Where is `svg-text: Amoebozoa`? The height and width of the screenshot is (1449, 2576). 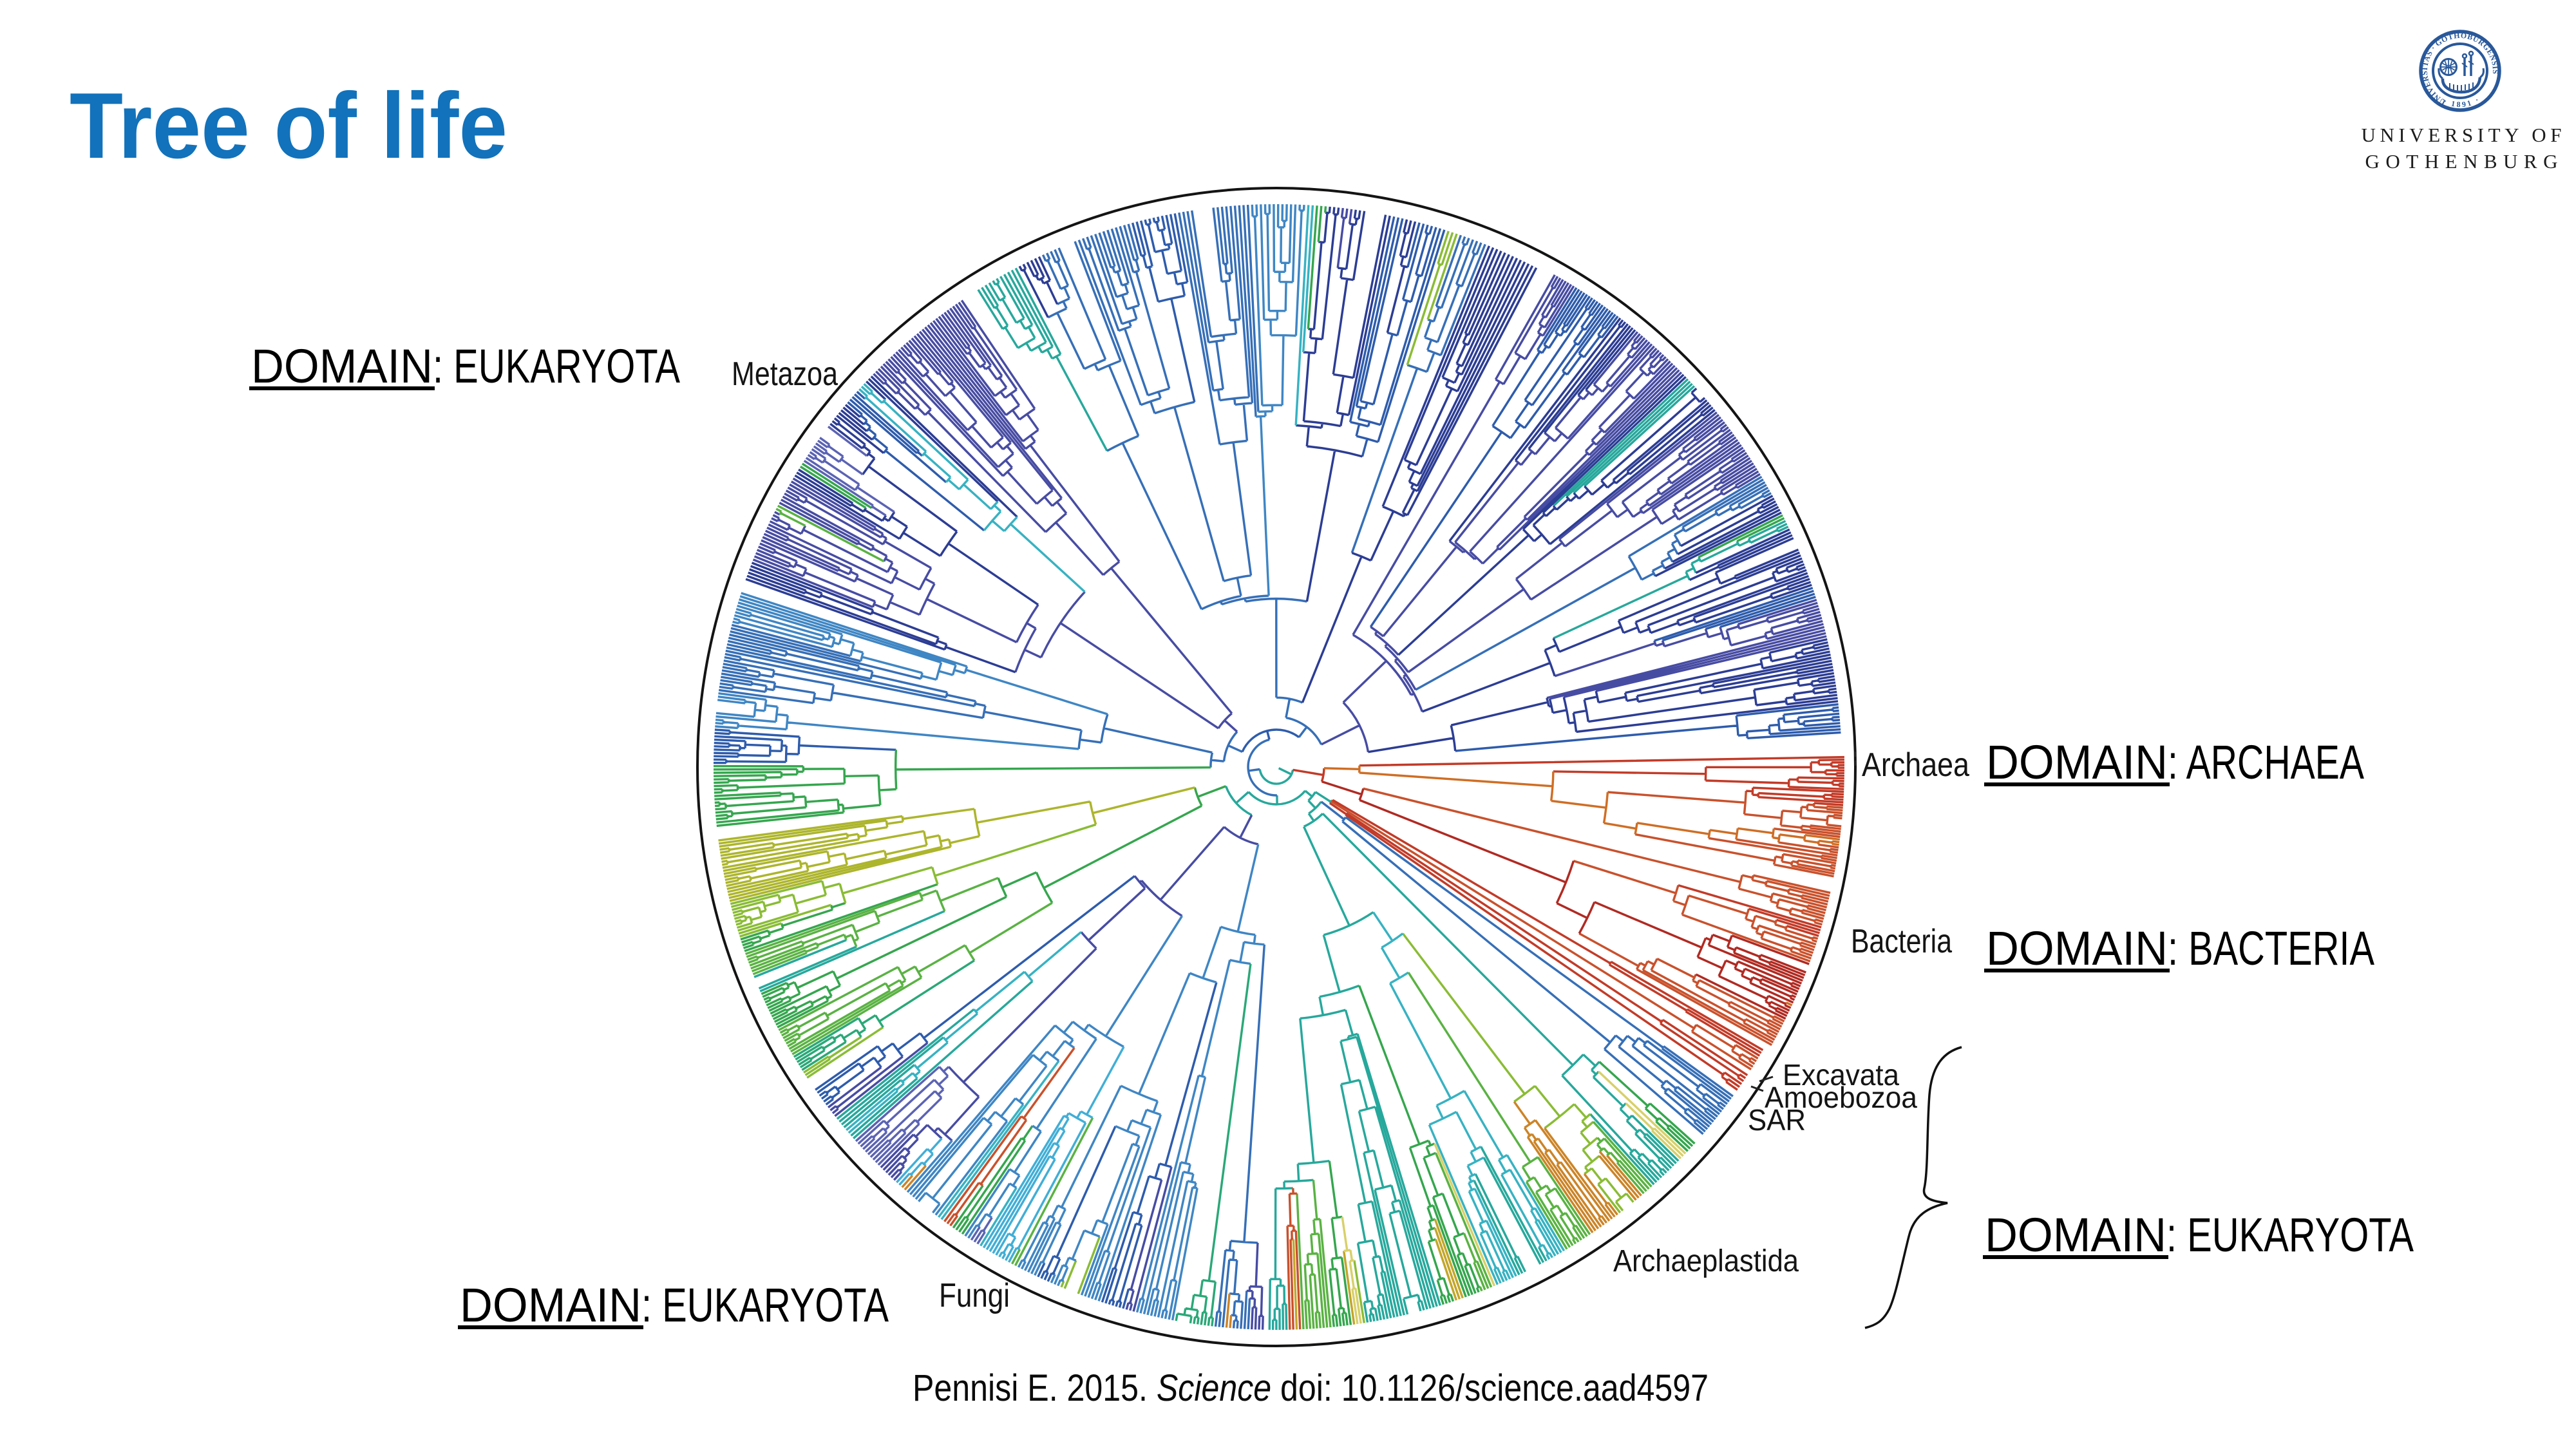 svg-text: Amoebozoa is located at coordinates (1841, 1097).